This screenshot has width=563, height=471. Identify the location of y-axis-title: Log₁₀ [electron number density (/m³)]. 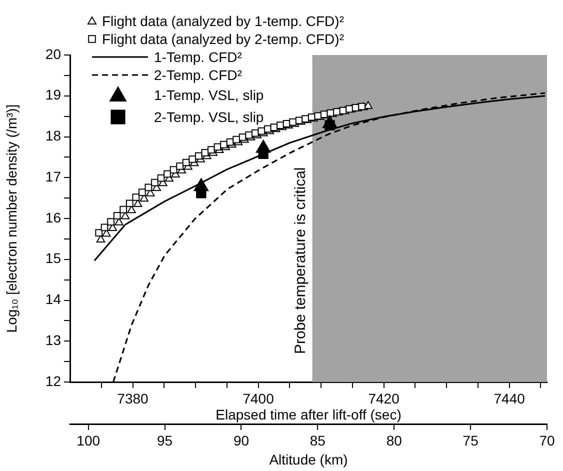
(11, 218).